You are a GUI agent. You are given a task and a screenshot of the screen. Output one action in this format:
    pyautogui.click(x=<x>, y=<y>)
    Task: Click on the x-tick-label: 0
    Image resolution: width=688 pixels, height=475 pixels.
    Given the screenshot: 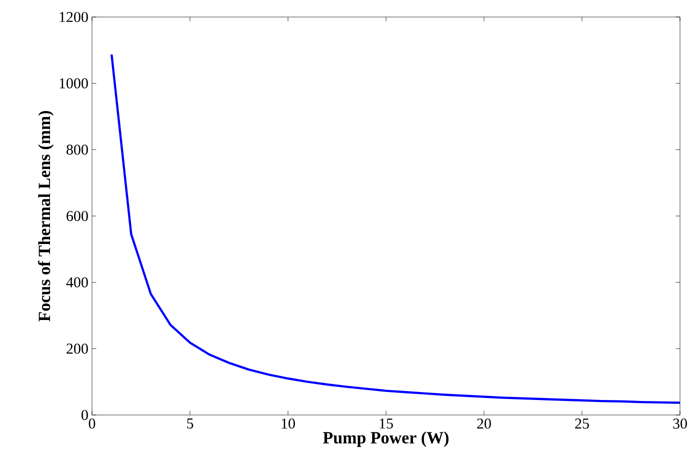 What is the action you would take?
    pyautogui.click(x=92, y=423)
    